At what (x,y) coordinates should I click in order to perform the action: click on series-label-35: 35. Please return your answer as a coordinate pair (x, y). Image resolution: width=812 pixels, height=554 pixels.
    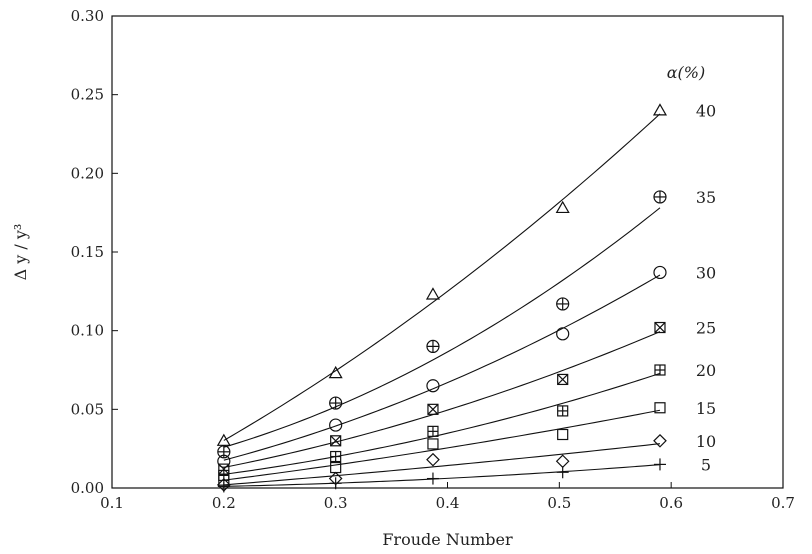
    Looking at the image, I should click on (706, 197).